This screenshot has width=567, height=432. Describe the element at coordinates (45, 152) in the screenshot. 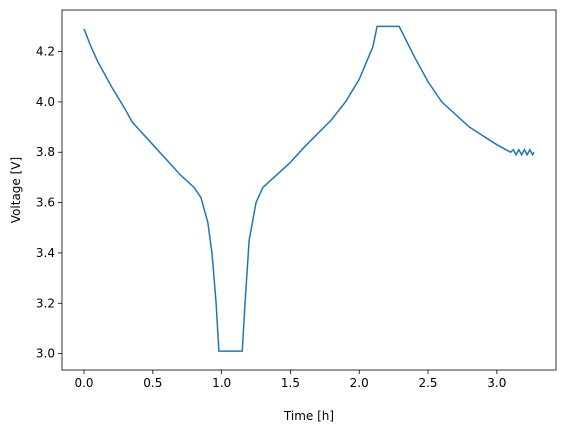

I see `y-tick-label: 3.8` at that location.